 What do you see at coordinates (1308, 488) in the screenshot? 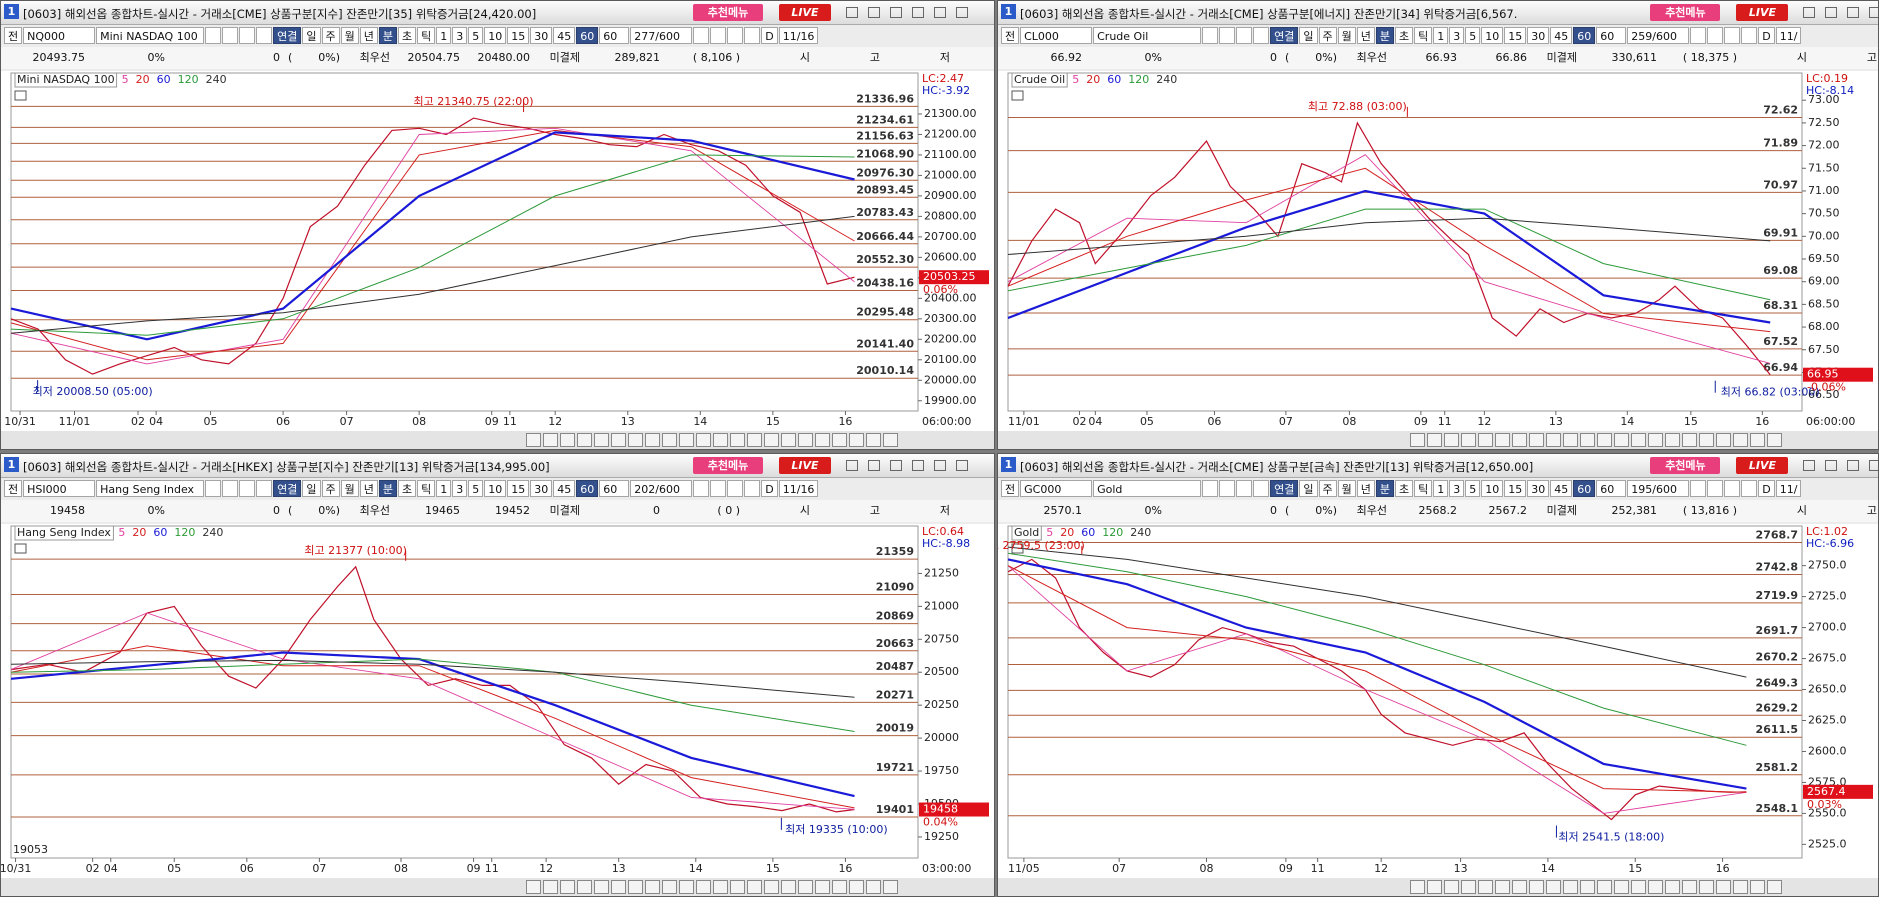
I see `toolbar-button: 일` at bounding box center [1308, 488].